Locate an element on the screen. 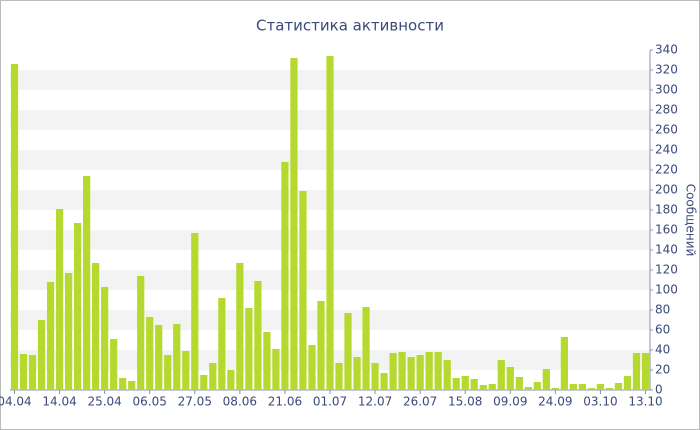 Image resolution: width=700 pixels, height=430 pixels. x-tick-label: 12.07 is located at coordinates (375, 402).